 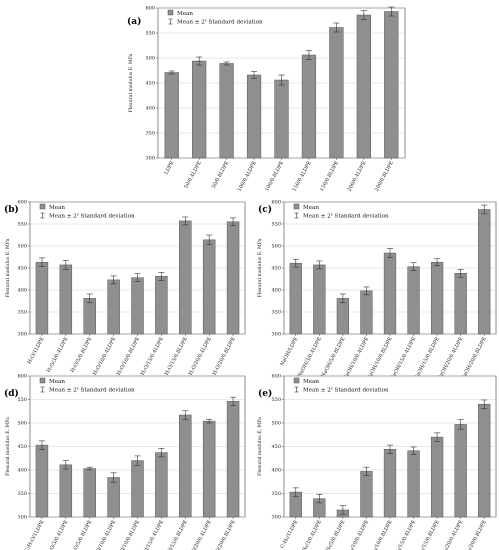 I want to click on x-tick-label: C₂H₅O/10/0.8LDPE, so click(x=127, y=534).